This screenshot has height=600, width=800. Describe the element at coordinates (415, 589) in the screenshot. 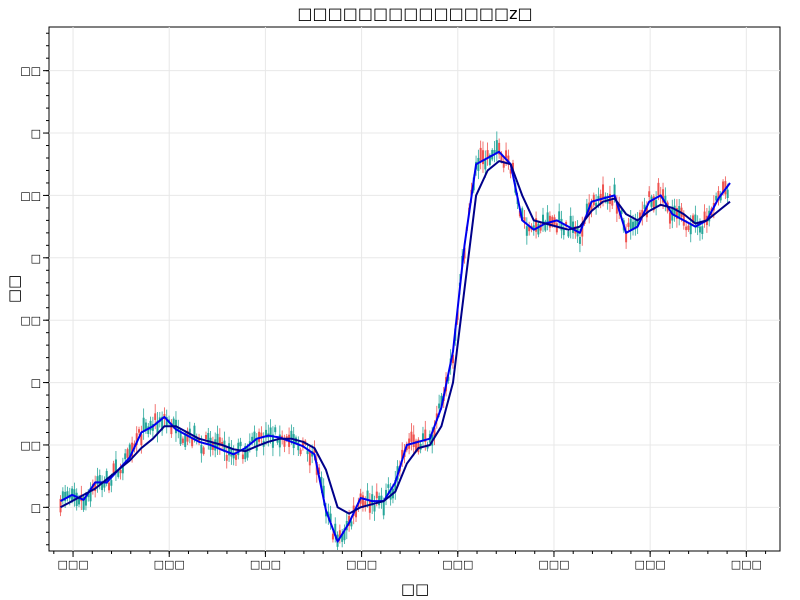

I see `x-axis-label: □□` at that location.